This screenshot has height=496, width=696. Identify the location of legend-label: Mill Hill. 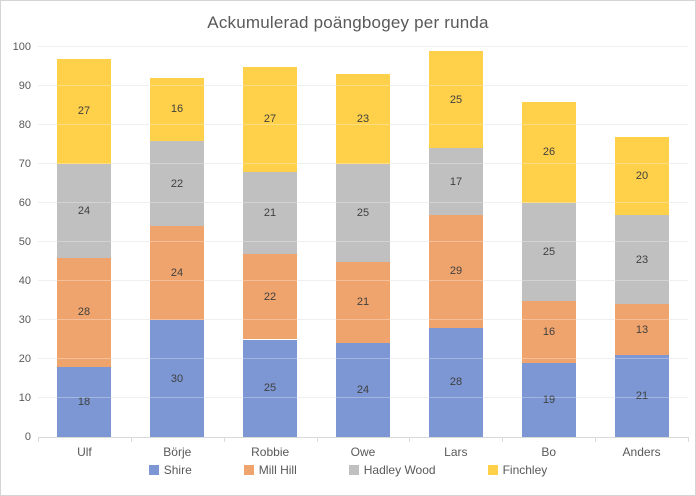
(277, 470).